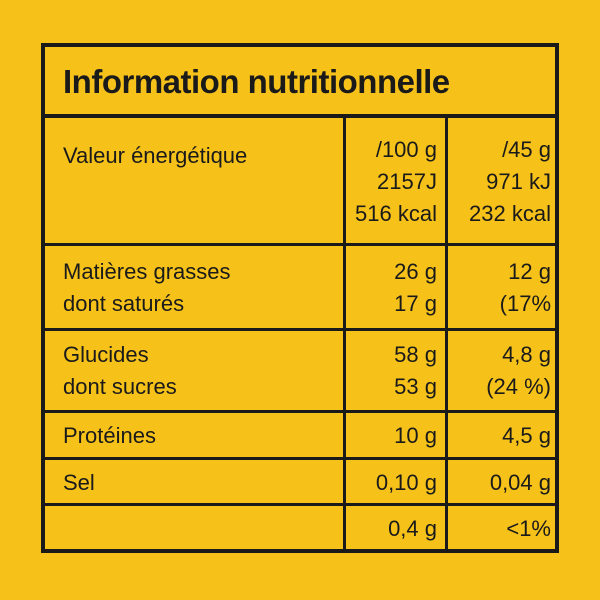 The height and width of the screenshot is (600, 600). Describe the element at coordinates (415, 354) in the screenshot. I see `carbs-value-100g: 58 g` at that location.